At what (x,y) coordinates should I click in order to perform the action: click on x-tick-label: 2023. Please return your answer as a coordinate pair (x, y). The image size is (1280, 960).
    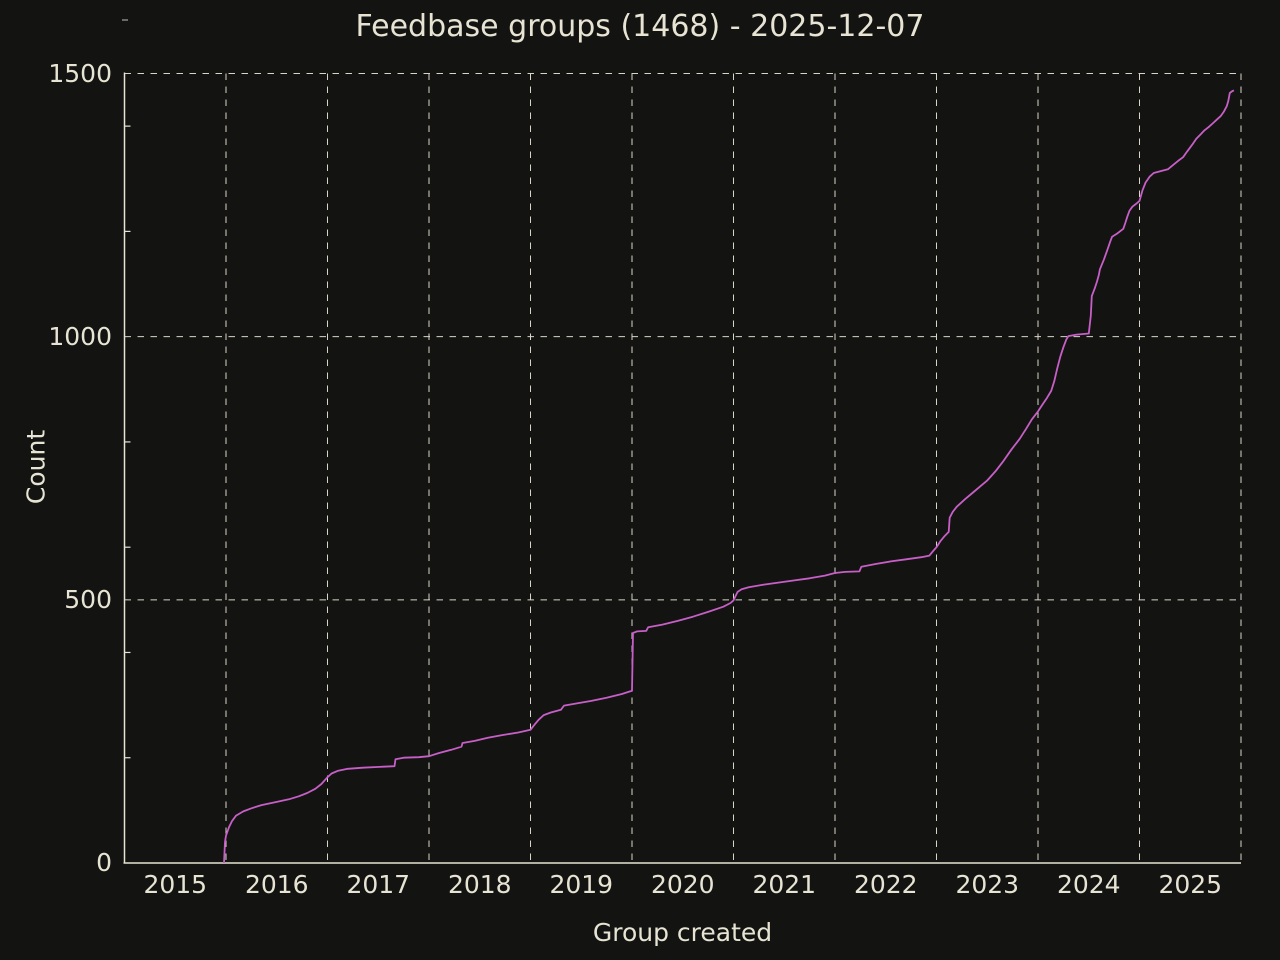
    Looking at the image, I should click on (987, 884).